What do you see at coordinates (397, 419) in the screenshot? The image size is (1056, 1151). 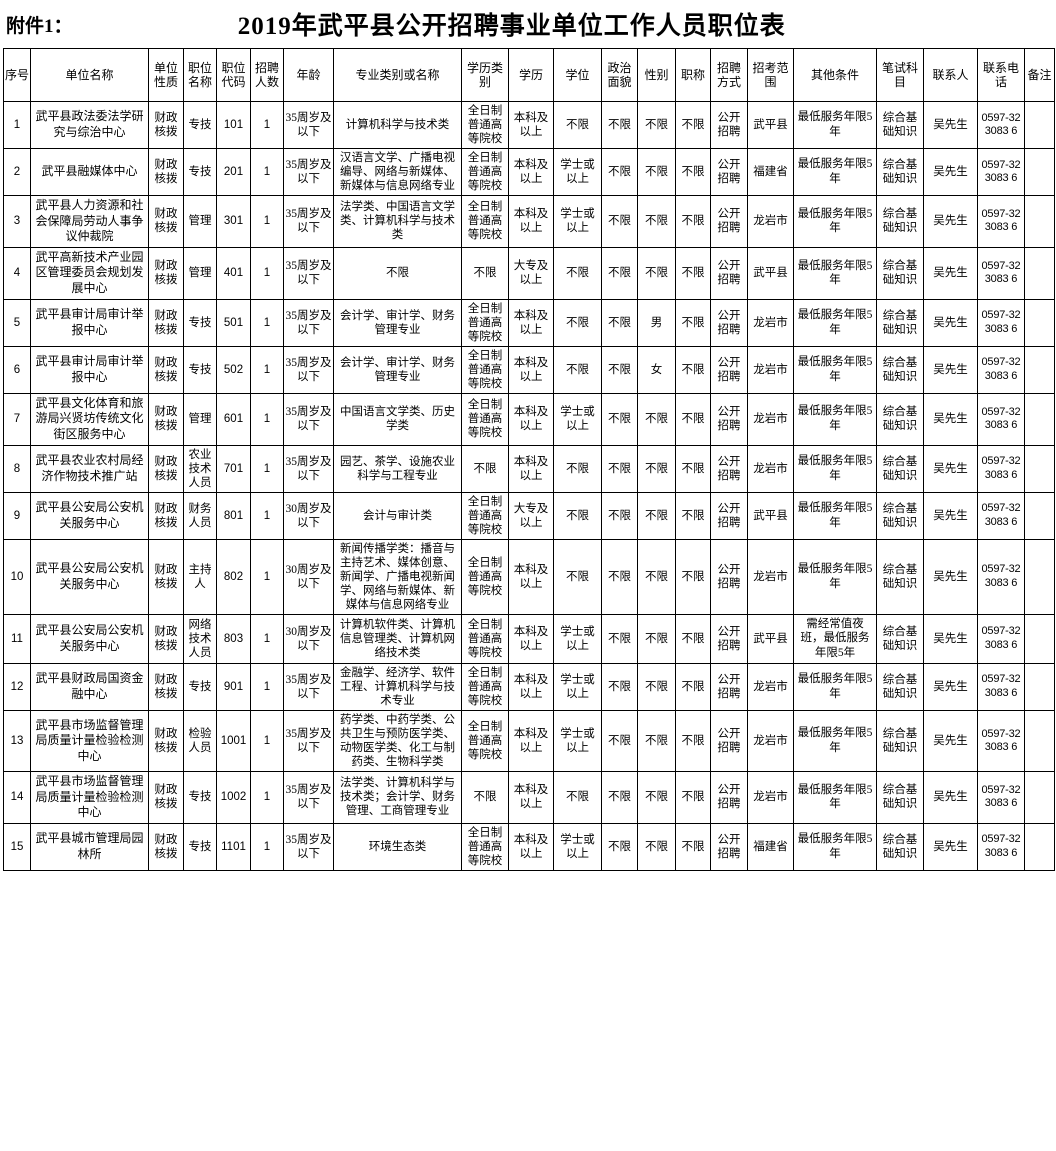 I see `cell-major: 中国语言文学类、历史学类` at bounding box center [397, 419].